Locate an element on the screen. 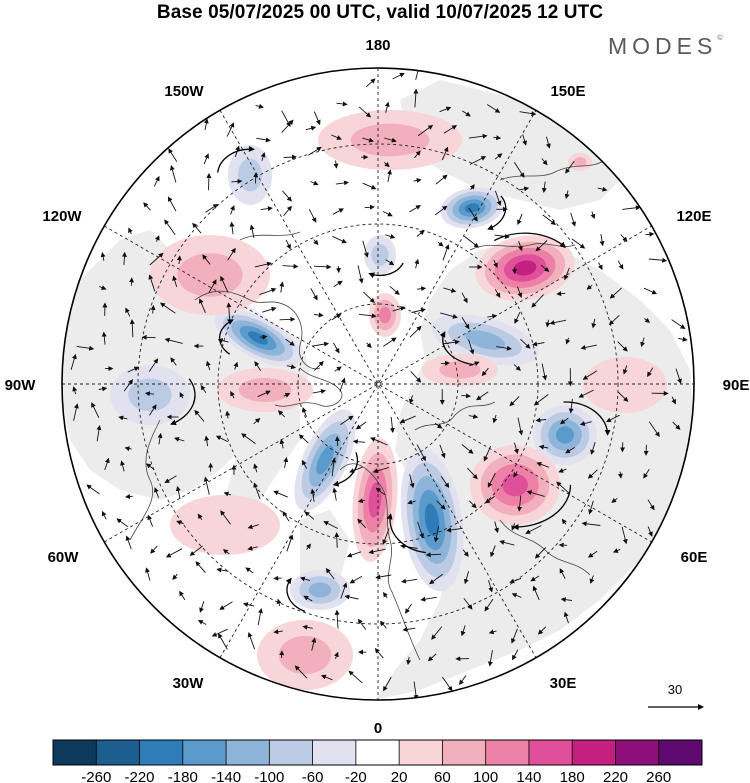 The height and width of the screenshot is (783, 750). lon-label-120e: 120E is located at coordinates (693, 216).